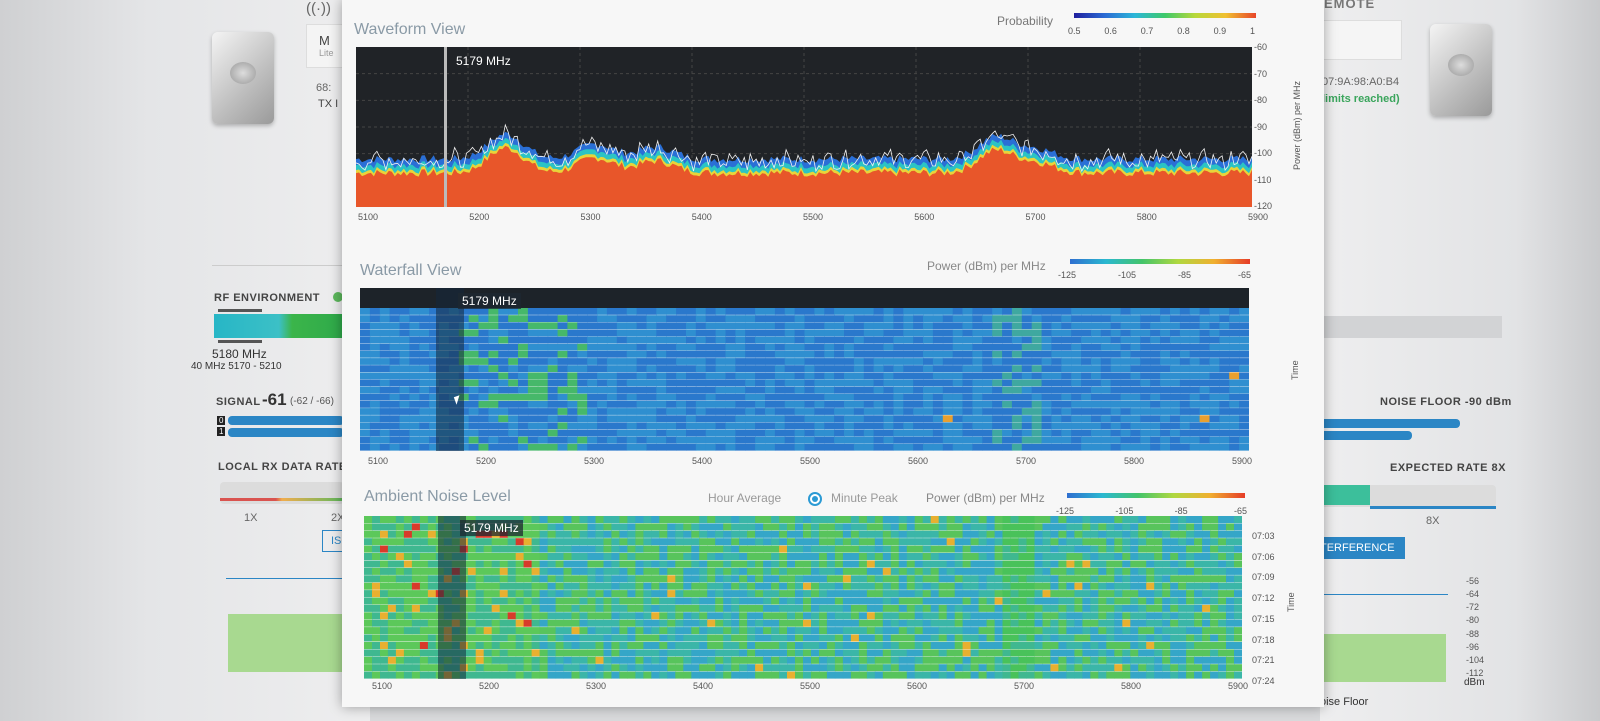 The image size is (1600, 721). What do you see at coordinates (1261, 47) in the screenshot?
I see `waveform-y-tick: -60` at bounding box center [1261, 47].